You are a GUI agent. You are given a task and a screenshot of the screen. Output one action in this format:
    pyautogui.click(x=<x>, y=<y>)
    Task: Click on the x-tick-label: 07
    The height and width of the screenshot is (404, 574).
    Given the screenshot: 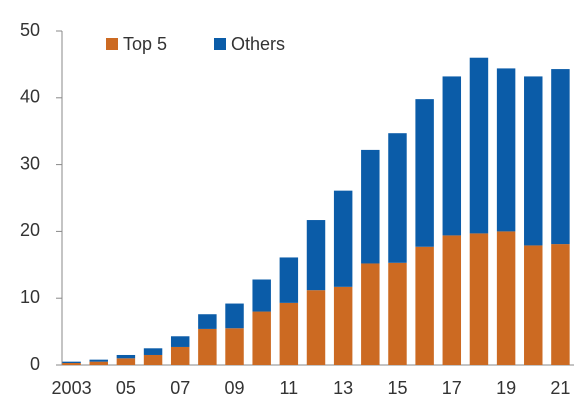 What is the action you would take?
    pyautogui.click(x=180, y=388)
    